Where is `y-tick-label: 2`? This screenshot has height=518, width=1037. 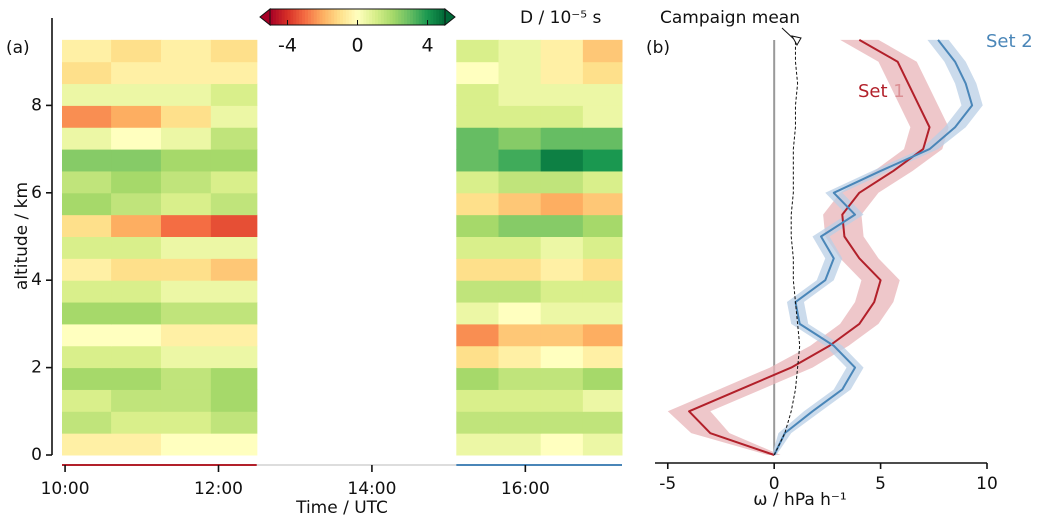
y-tick-label: 2 is located at coordinates (36, 368).